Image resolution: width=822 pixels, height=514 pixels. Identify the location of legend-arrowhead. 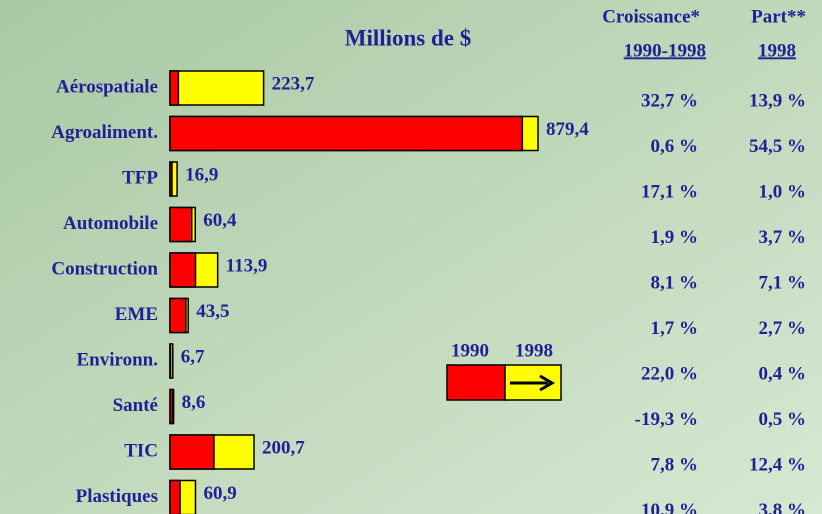
(547, 383).